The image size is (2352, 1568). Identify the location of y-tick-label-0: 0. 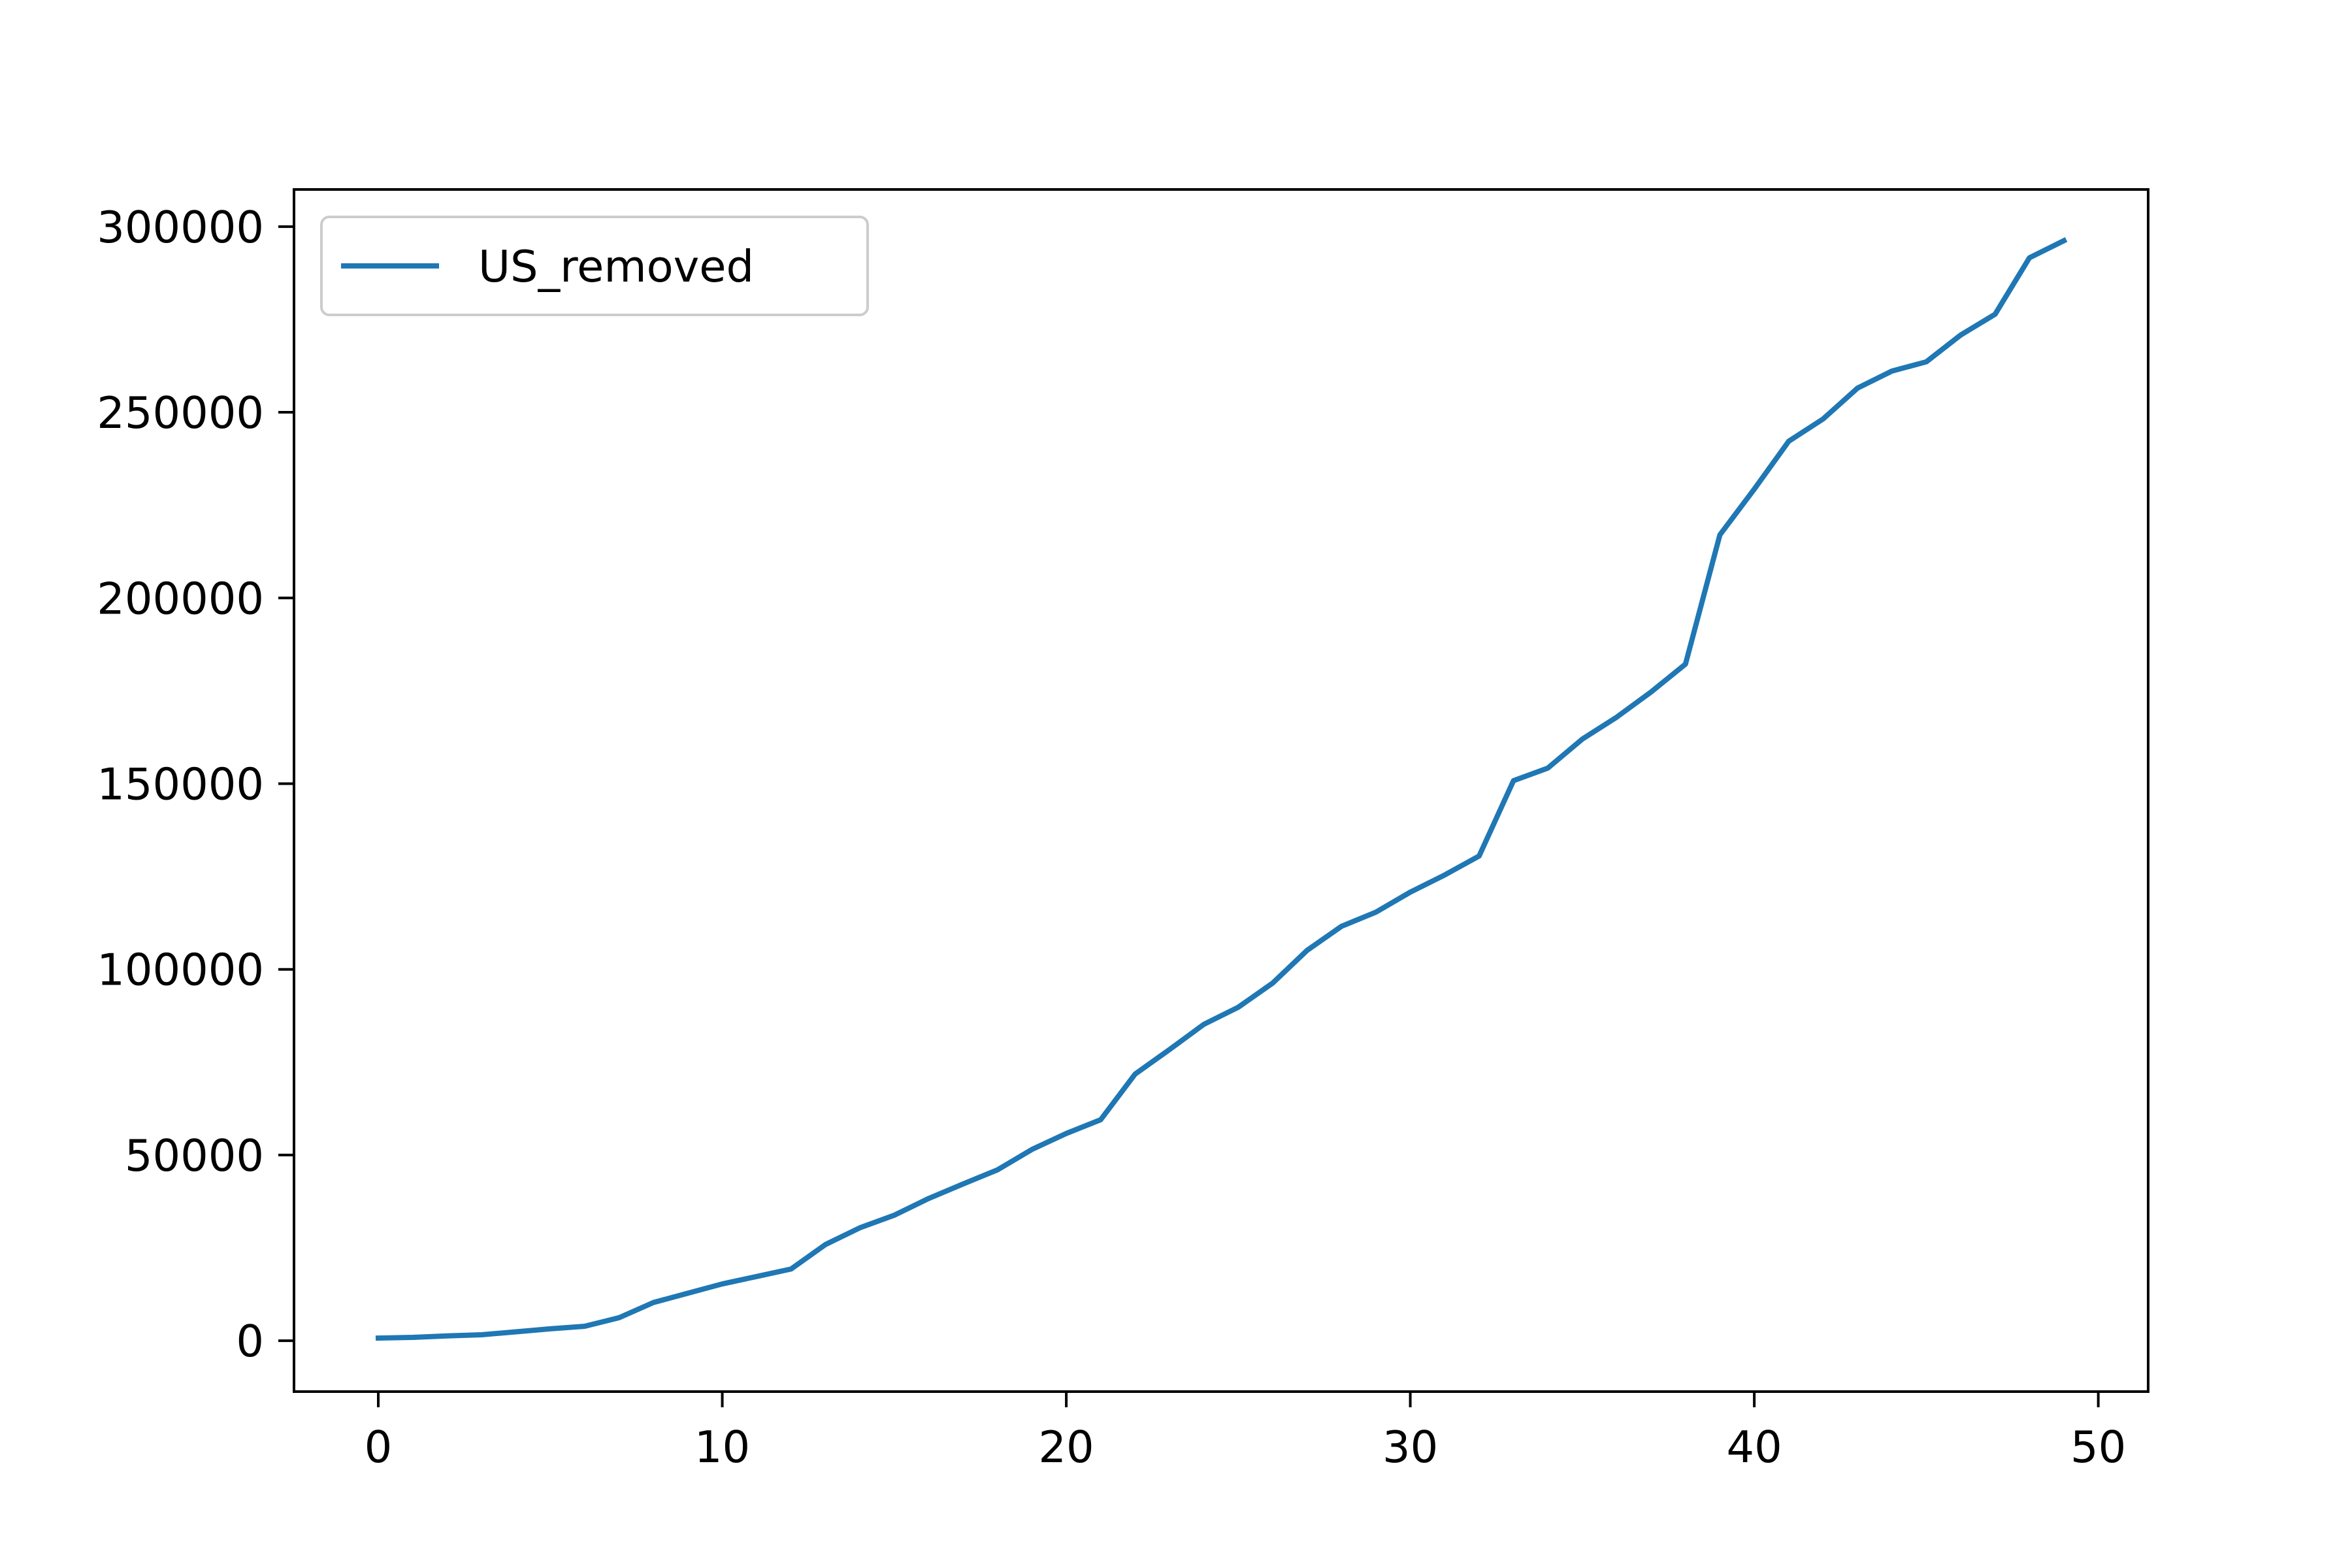
(250, 1341).